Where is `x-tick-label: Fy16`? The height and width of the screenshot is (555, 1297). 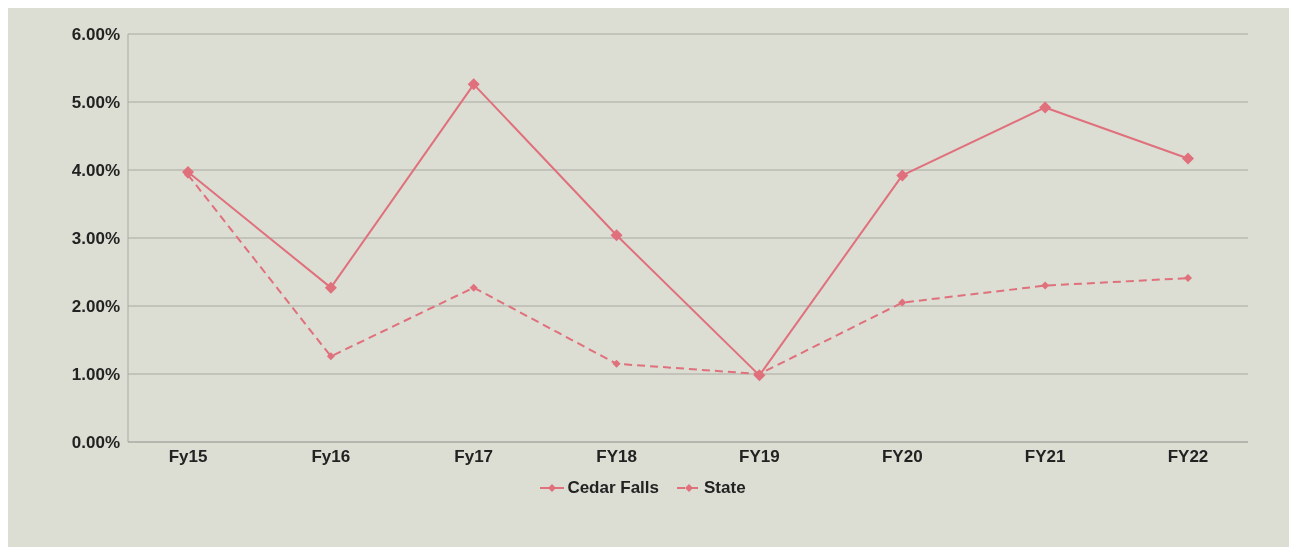
x-tick-label: Fy16 is located at coordinates (331, 457).